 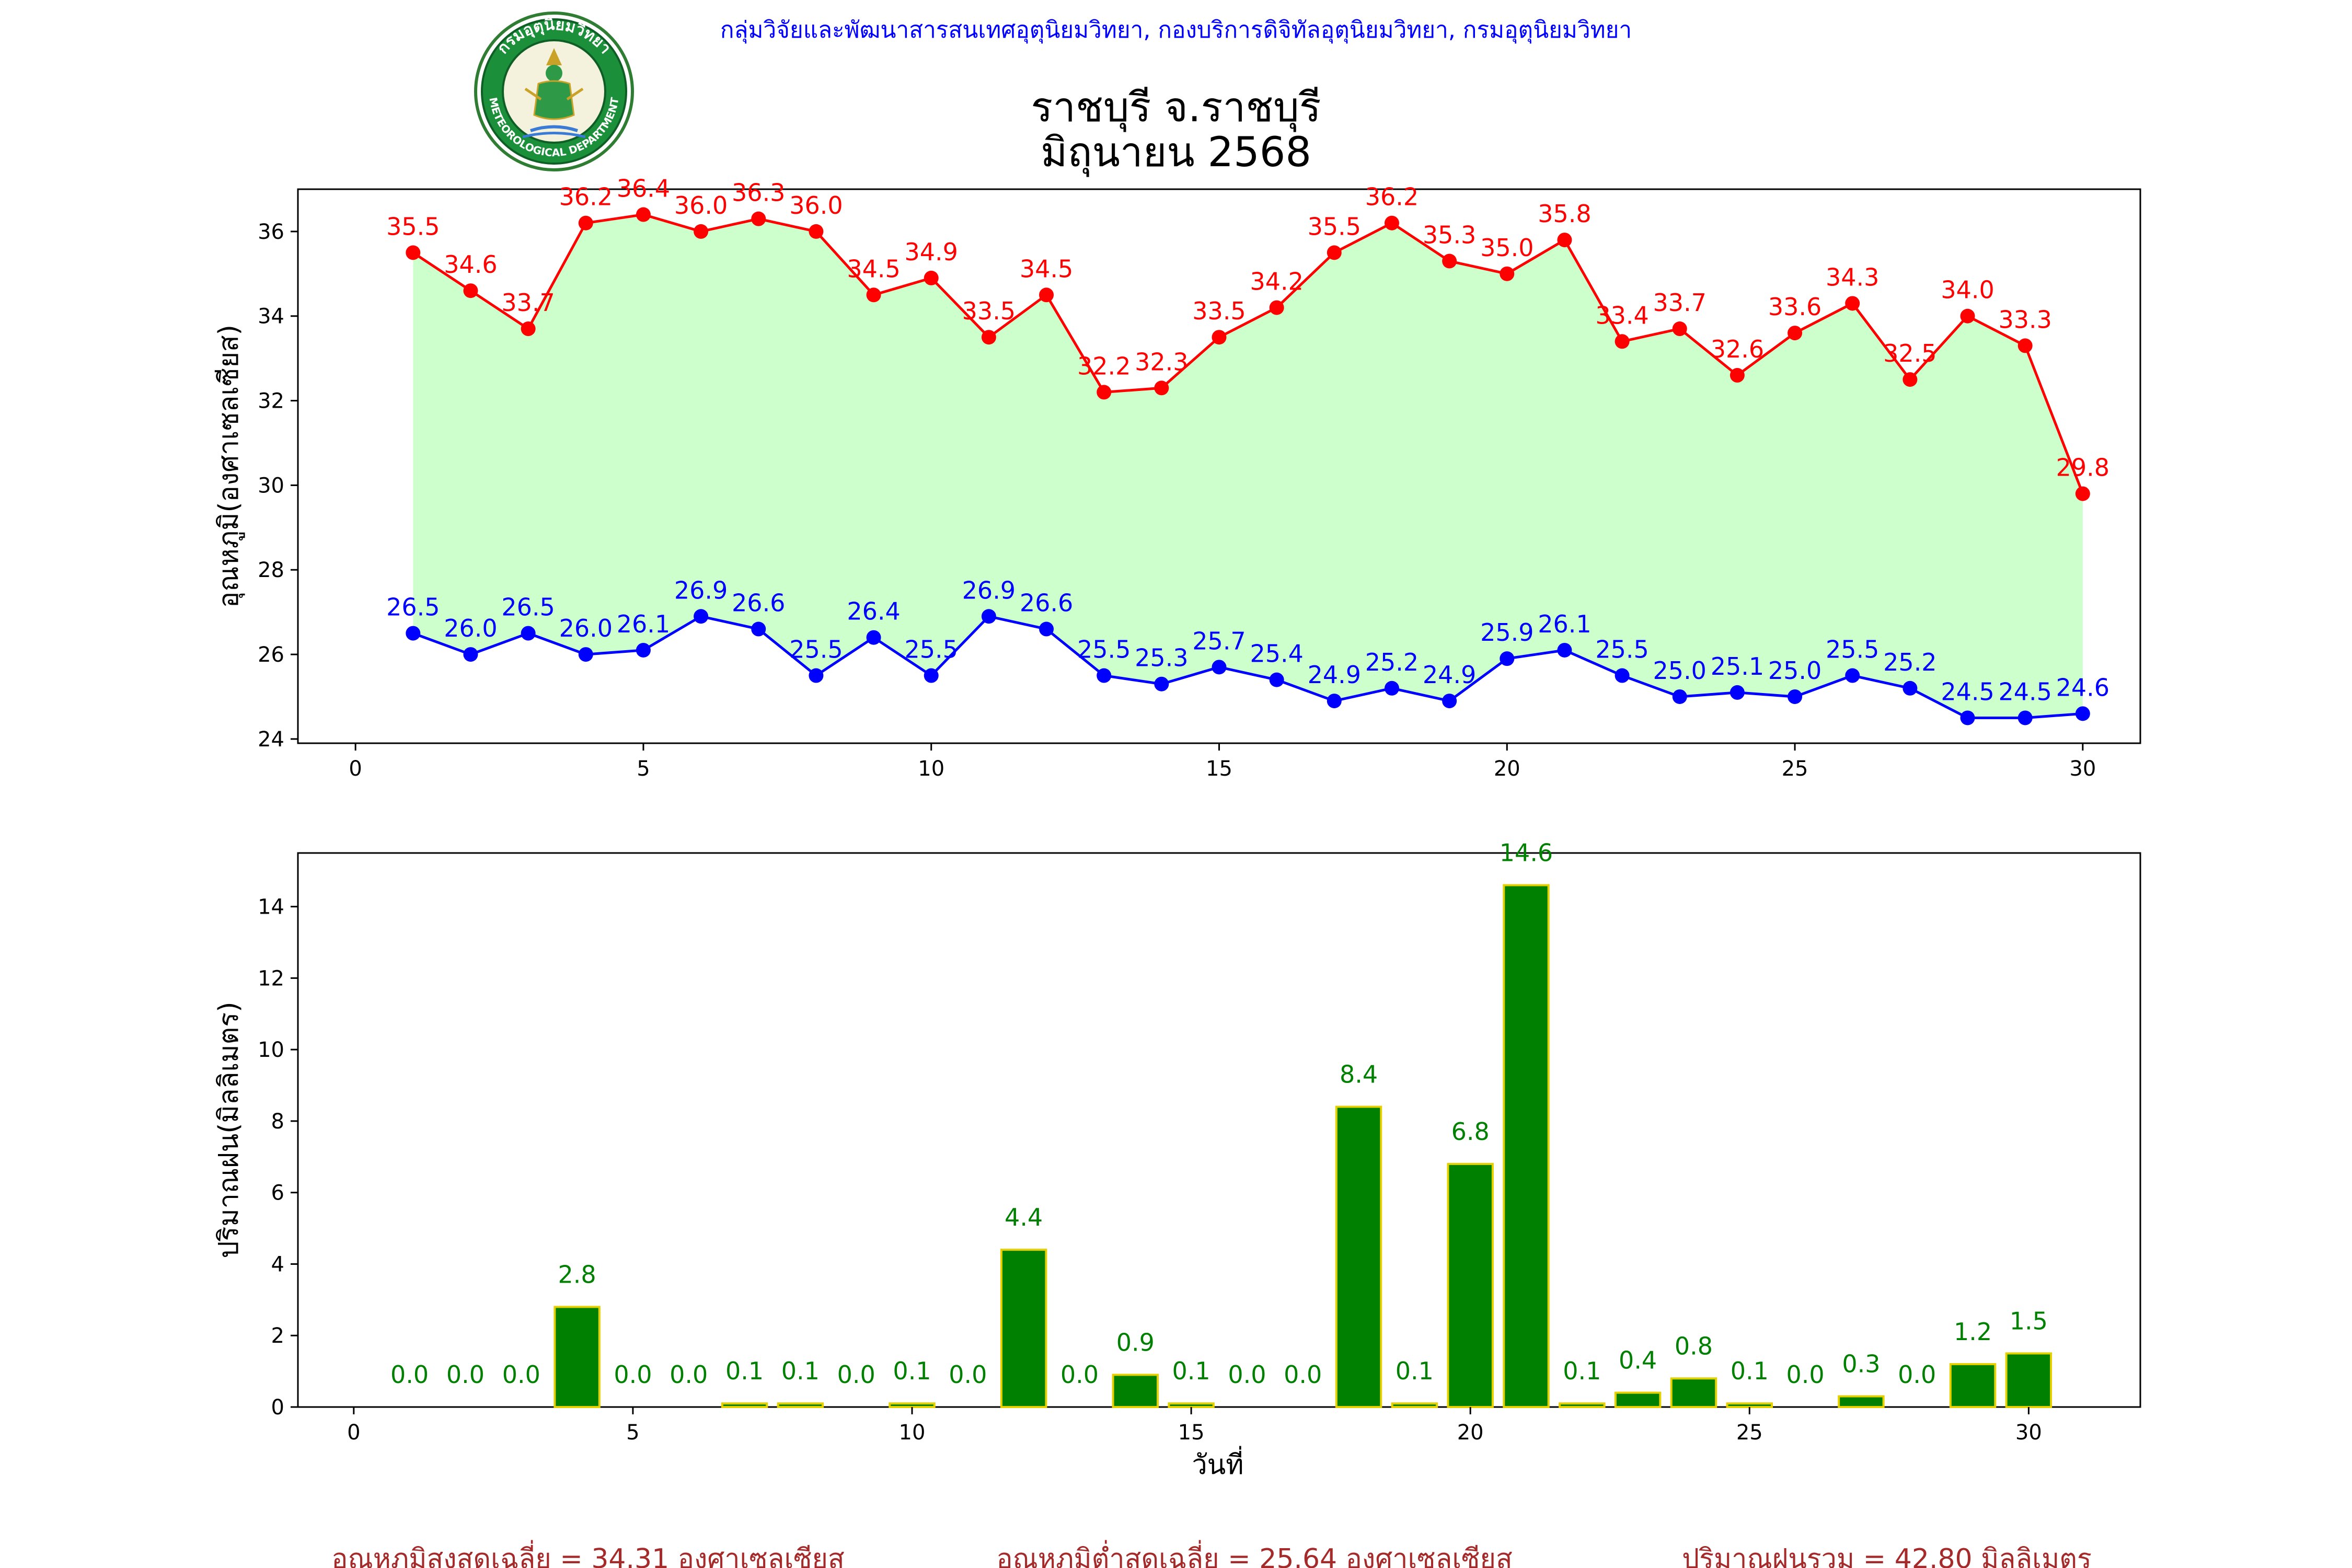 What do you see at coordinates (577, 1275) in the screenshot?
I see `rainfall-data-label: 2.8` at bounding box center [577, 1275].